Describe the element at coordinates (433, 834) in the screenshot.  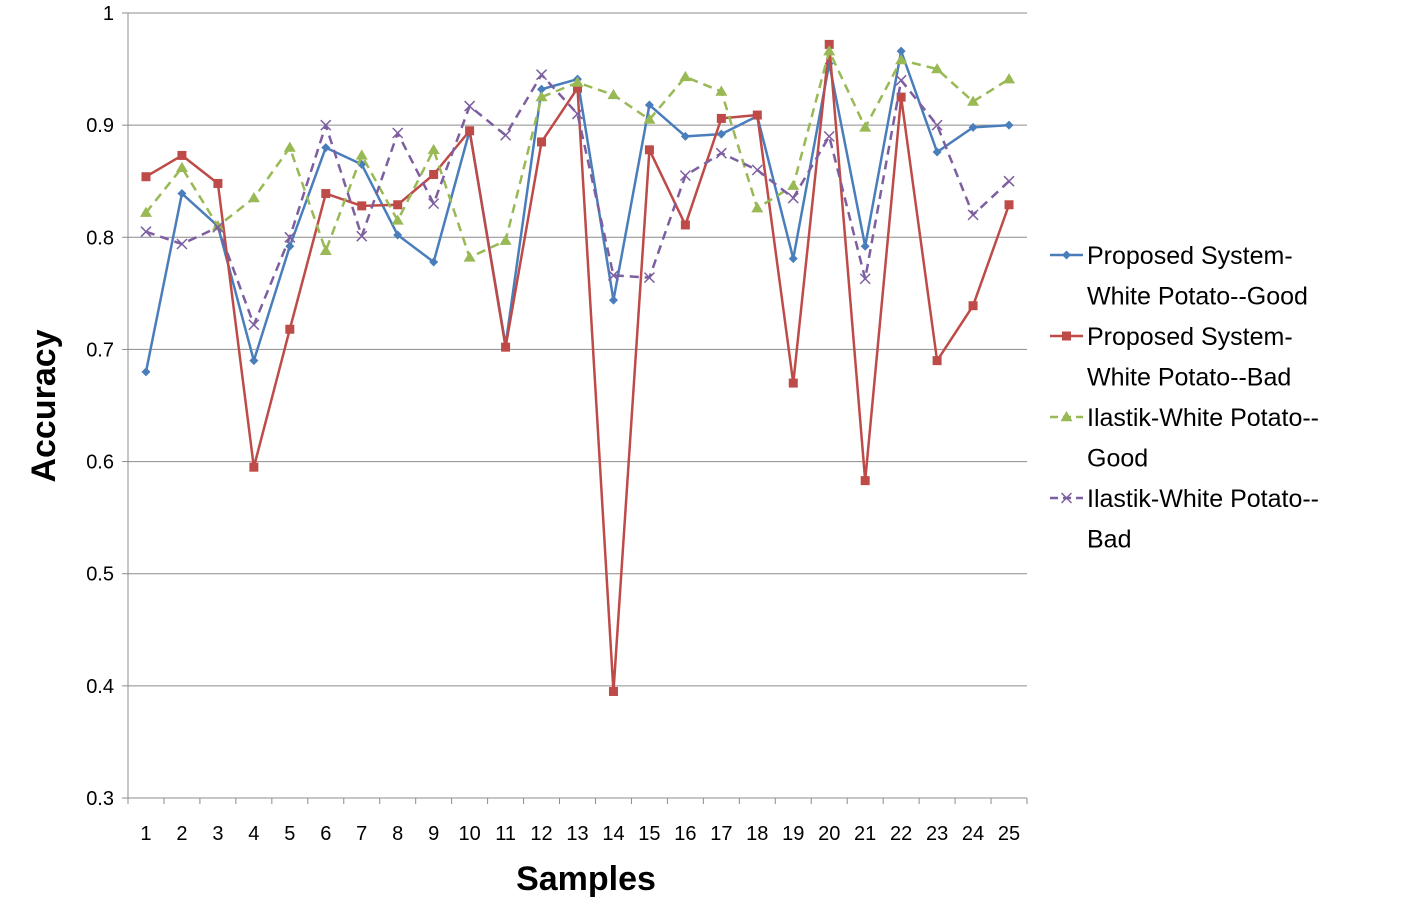
I see `x-tick-label: 9` at that location.